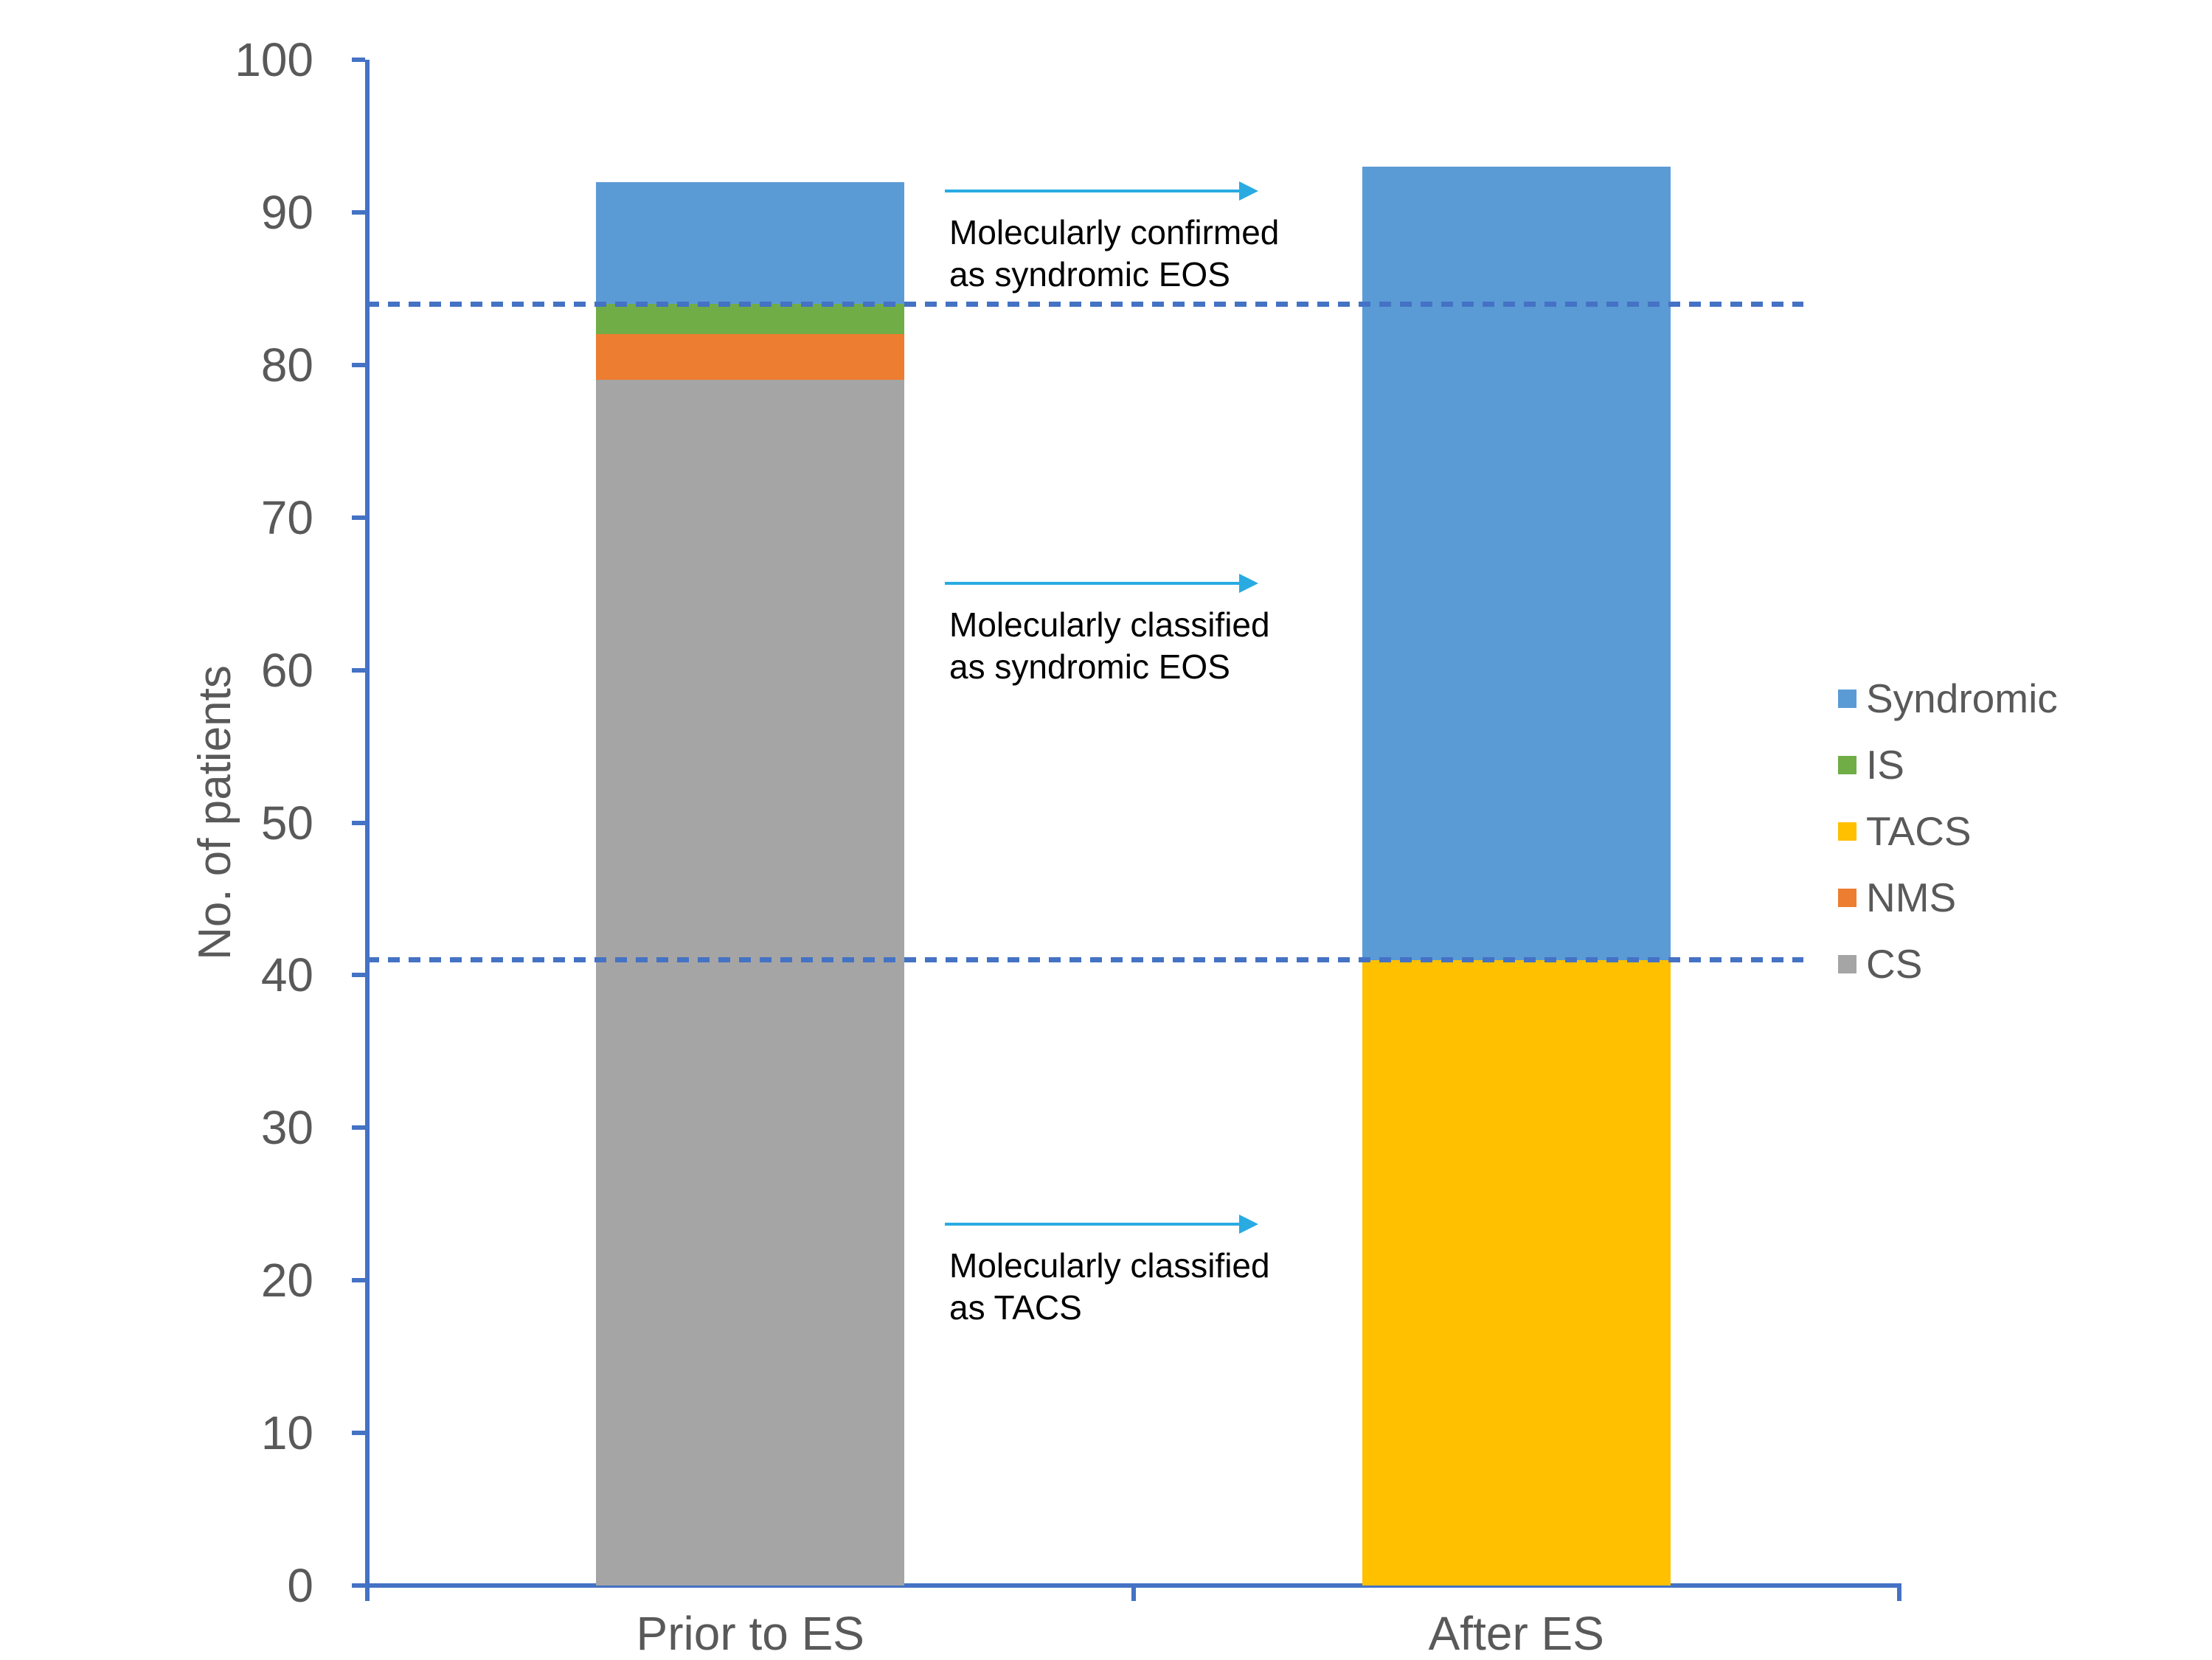 The image size is (2212, 1660). I want to click on annotation-text: Molecularly confirmed as syndromic EOS, so click(1114, 254).